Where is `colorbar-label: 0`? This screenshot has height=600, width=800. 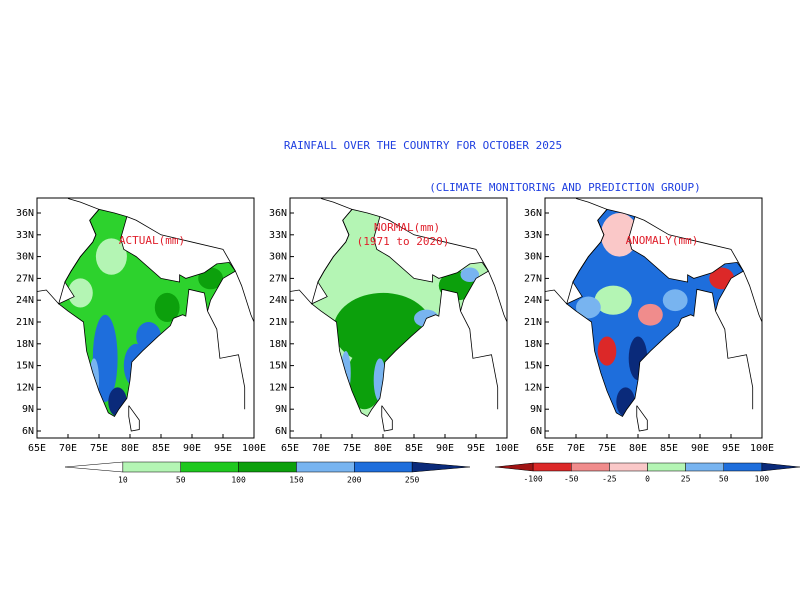
colorbar-label: 0 is located at coordinates (647, 479).